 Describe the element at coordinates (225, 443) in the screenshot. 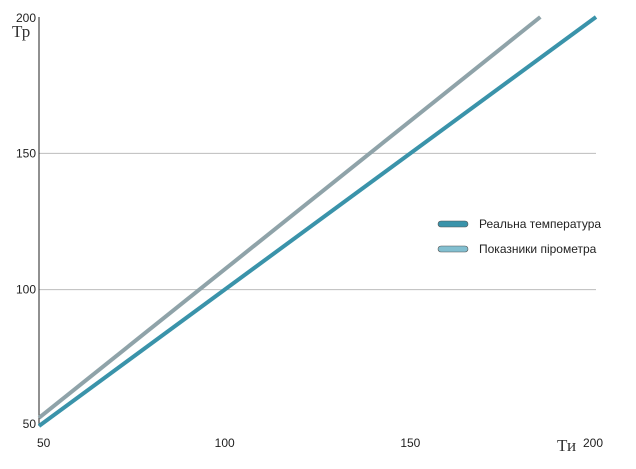

I see `x-tick-label: 100` at that location.